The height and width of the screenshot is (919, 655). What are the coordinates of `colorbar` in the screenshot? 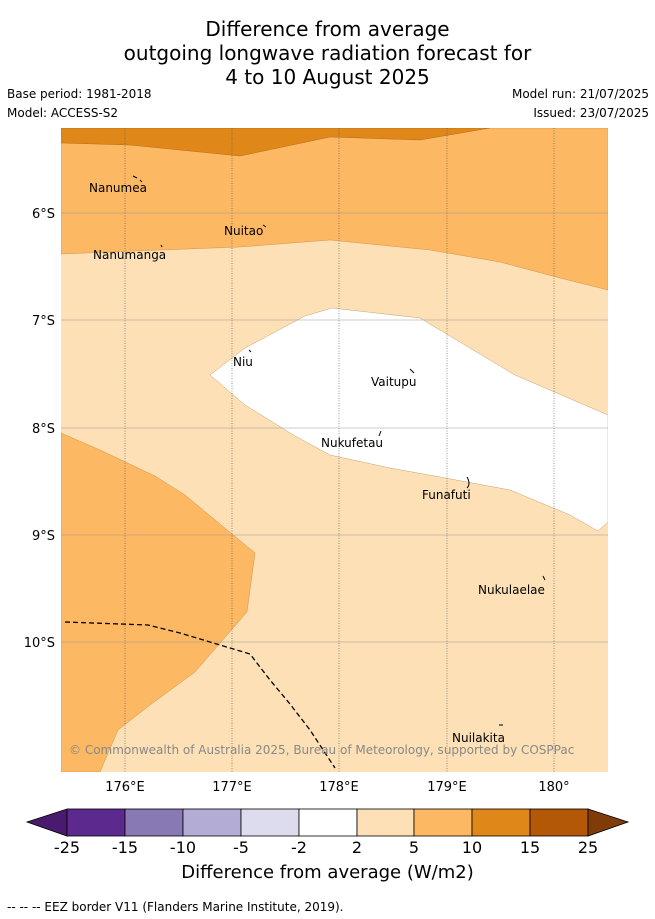 It's located at (327, 822).